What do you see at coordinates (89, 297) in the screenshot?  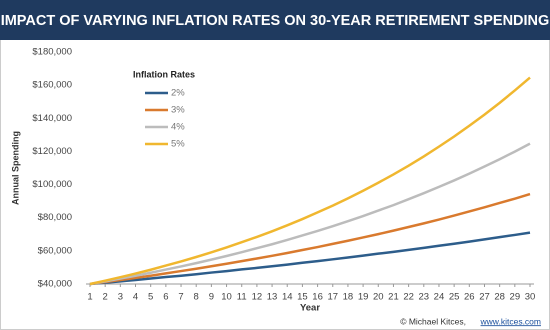 I see `x-tick-label: 1` at bounding box center [89, 297].